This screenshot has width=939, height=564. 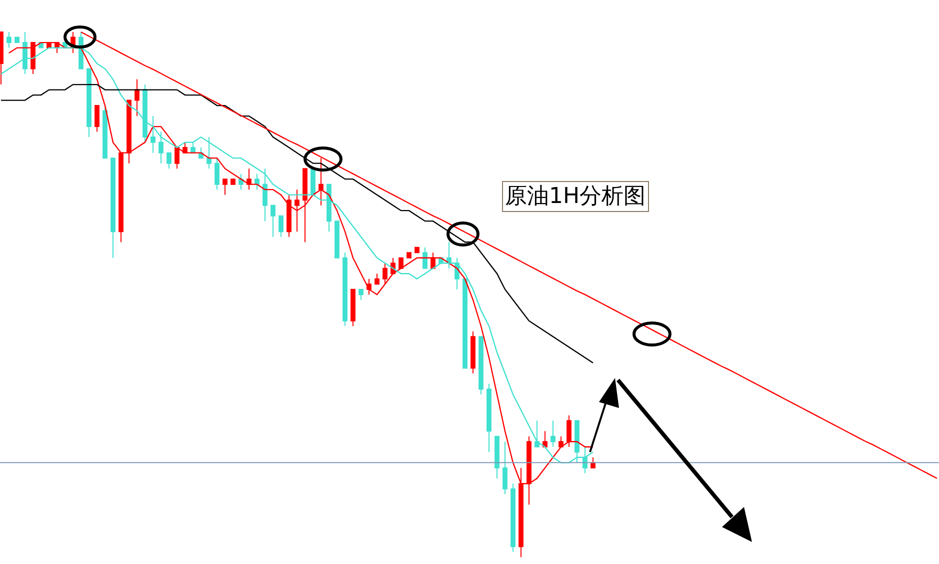 What do you see at coordinates (575, 196) in the screenshot?
I see `annotation: 原油1H分析图` at bounding box center [575, 196].